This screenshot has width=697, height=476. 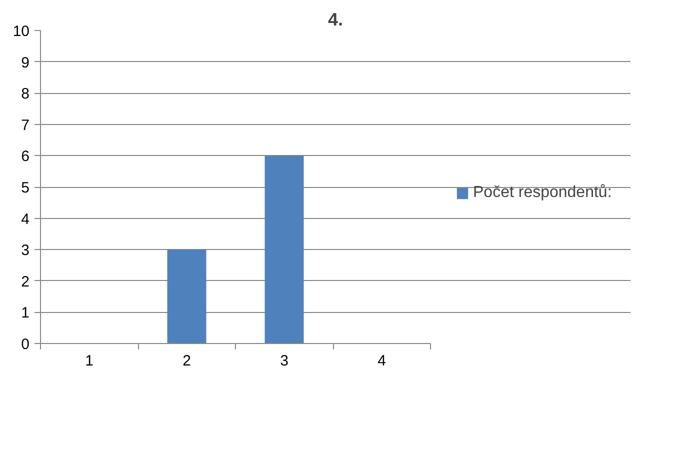 I want to click on legend-label: Počet respondentů:, so click(x=542, y=193).